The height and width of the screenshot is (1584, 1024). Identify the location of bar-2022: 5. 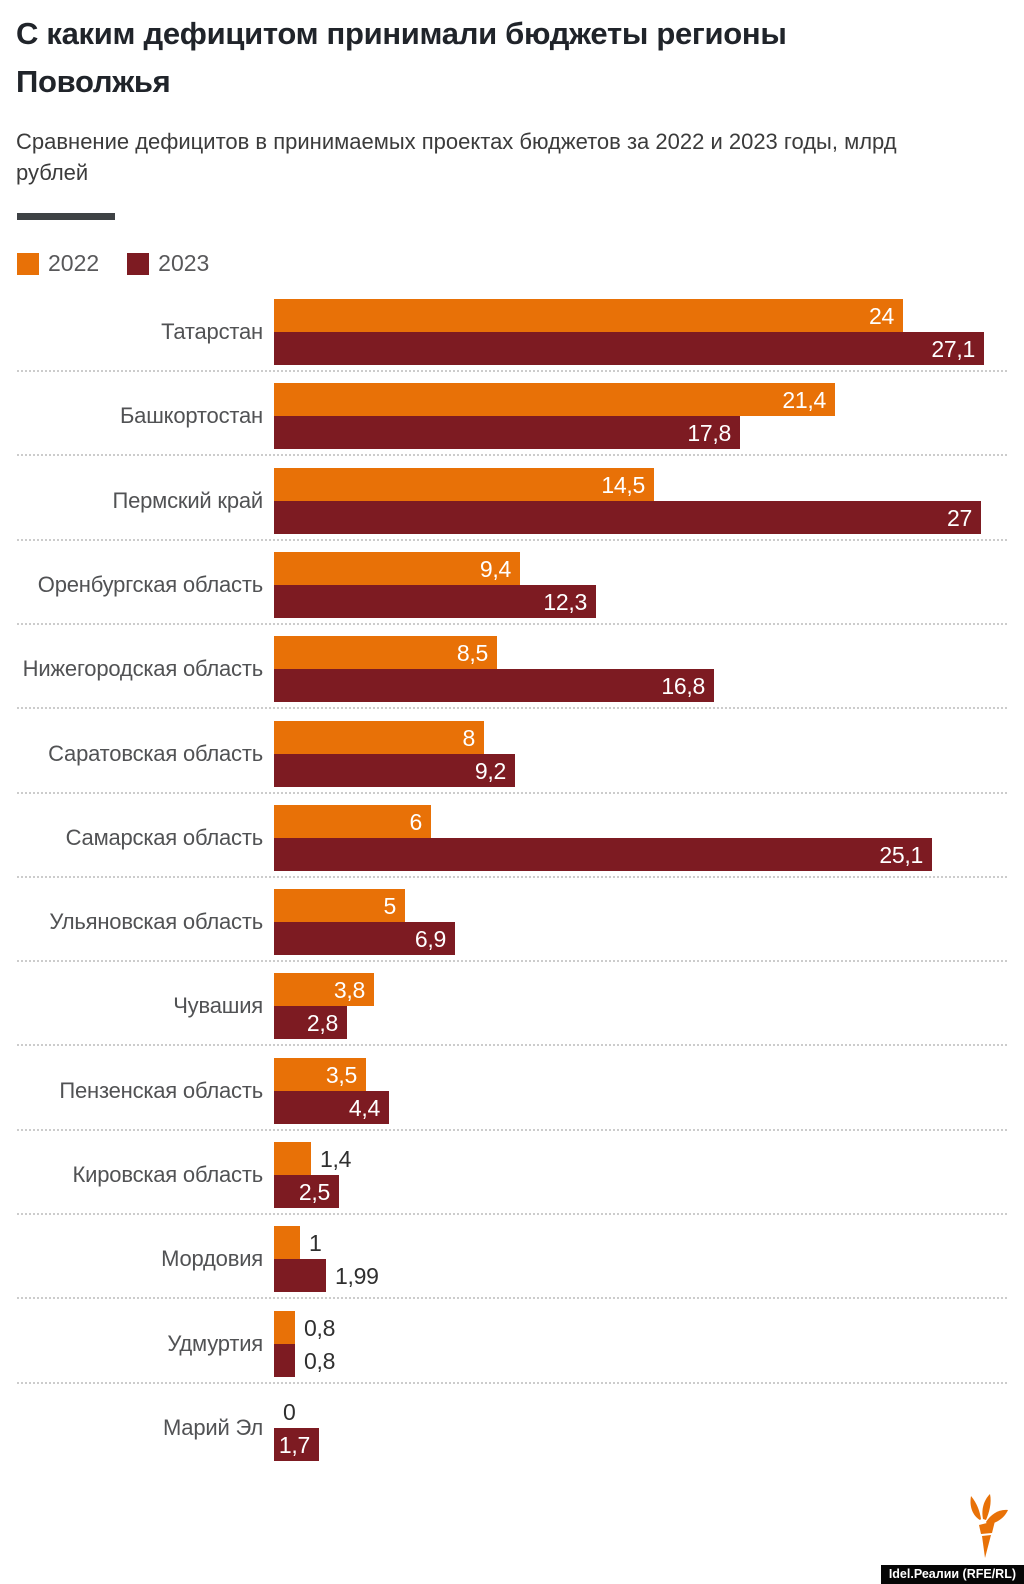
(339, 905).